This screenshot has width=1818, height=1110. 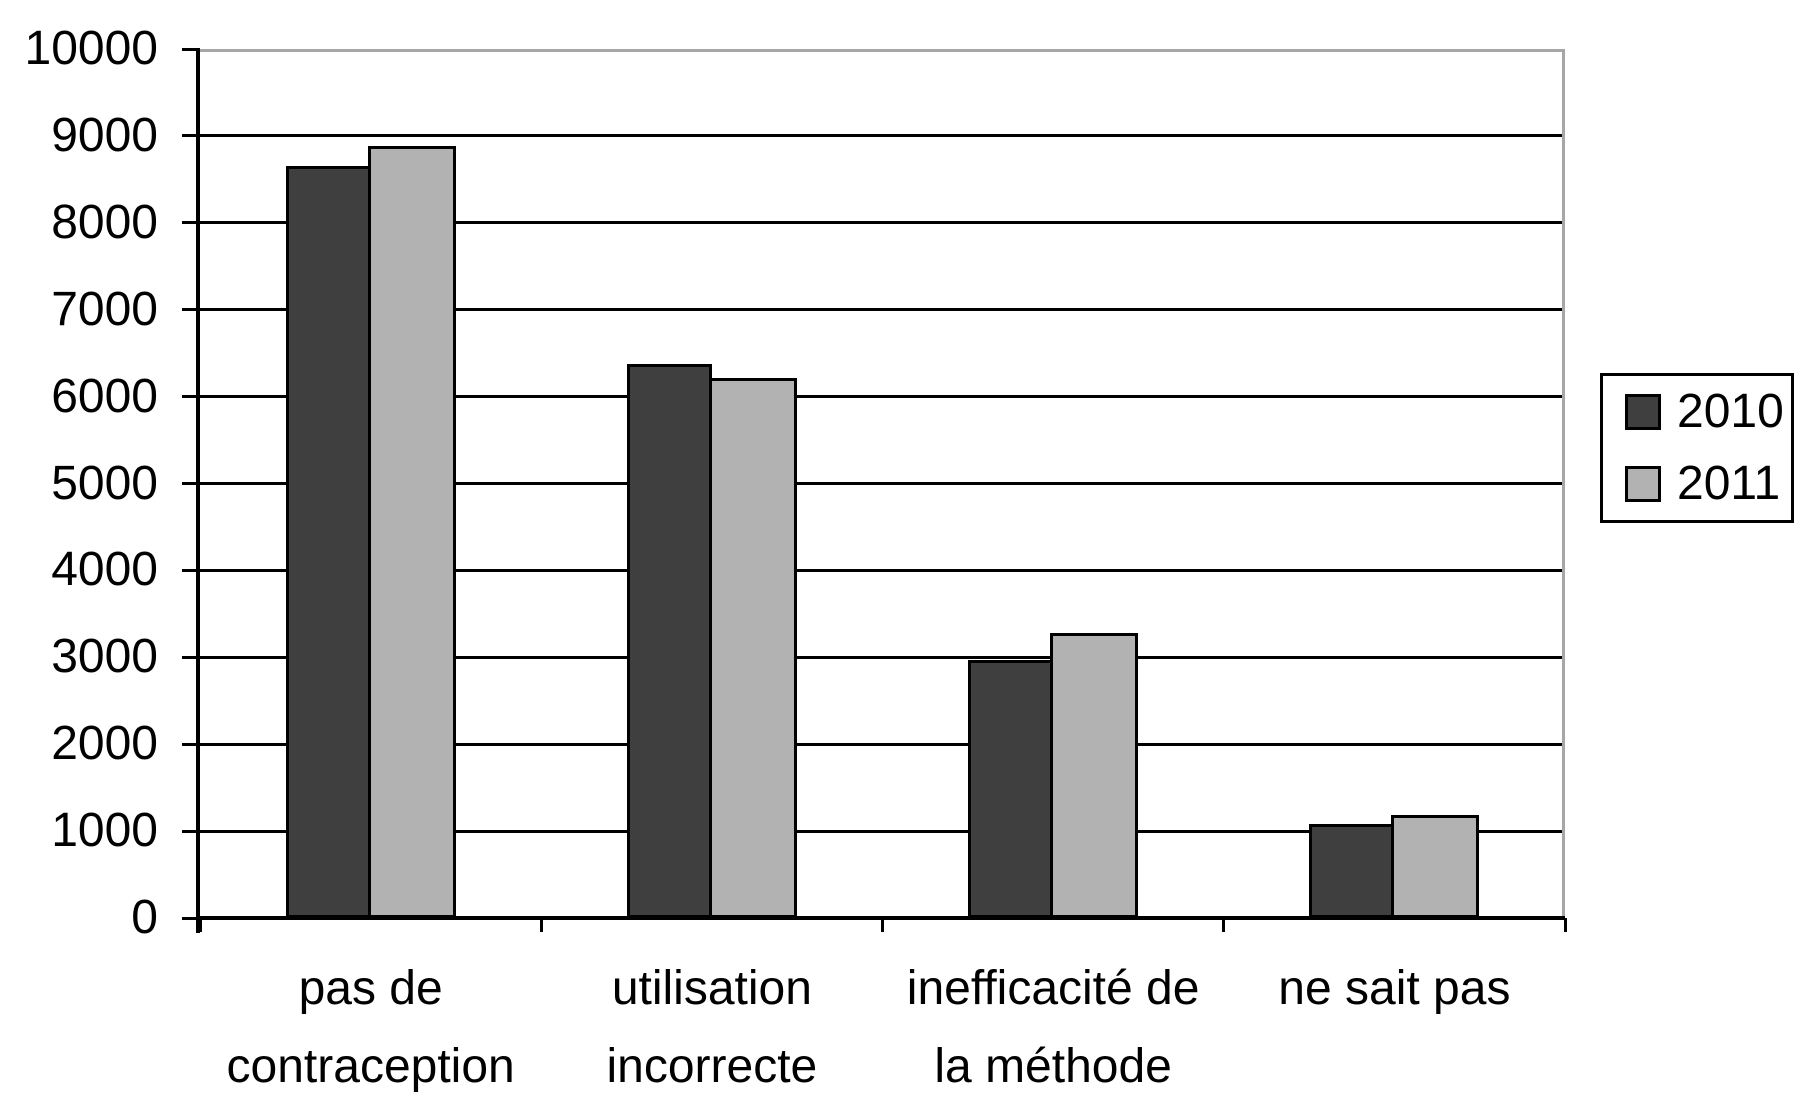 What do you see at coordinates (328, 542) in the screenshot?
I see `bar-pas-de-contraception-2010` at bounding box center [328, 542].